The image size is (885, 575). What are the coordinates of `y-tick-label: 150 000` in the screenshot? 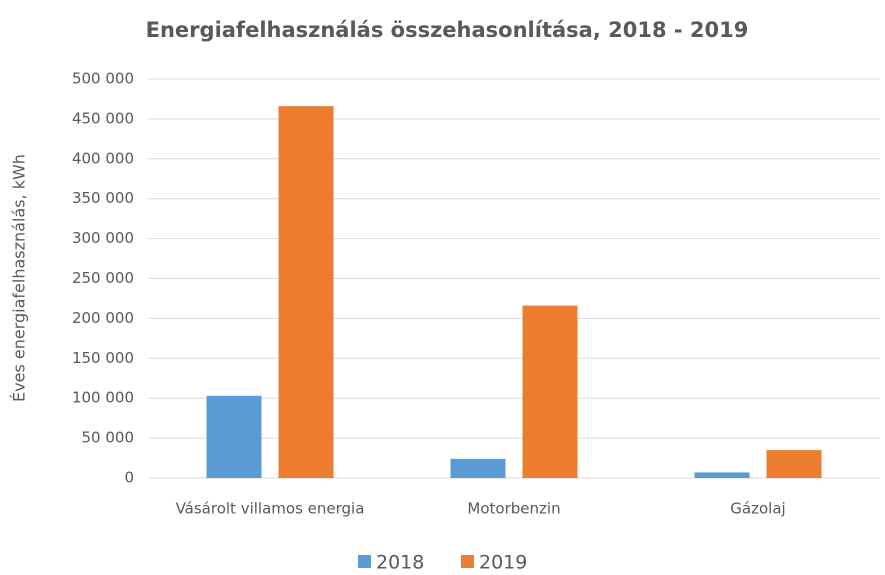 It's located at (103, 358).